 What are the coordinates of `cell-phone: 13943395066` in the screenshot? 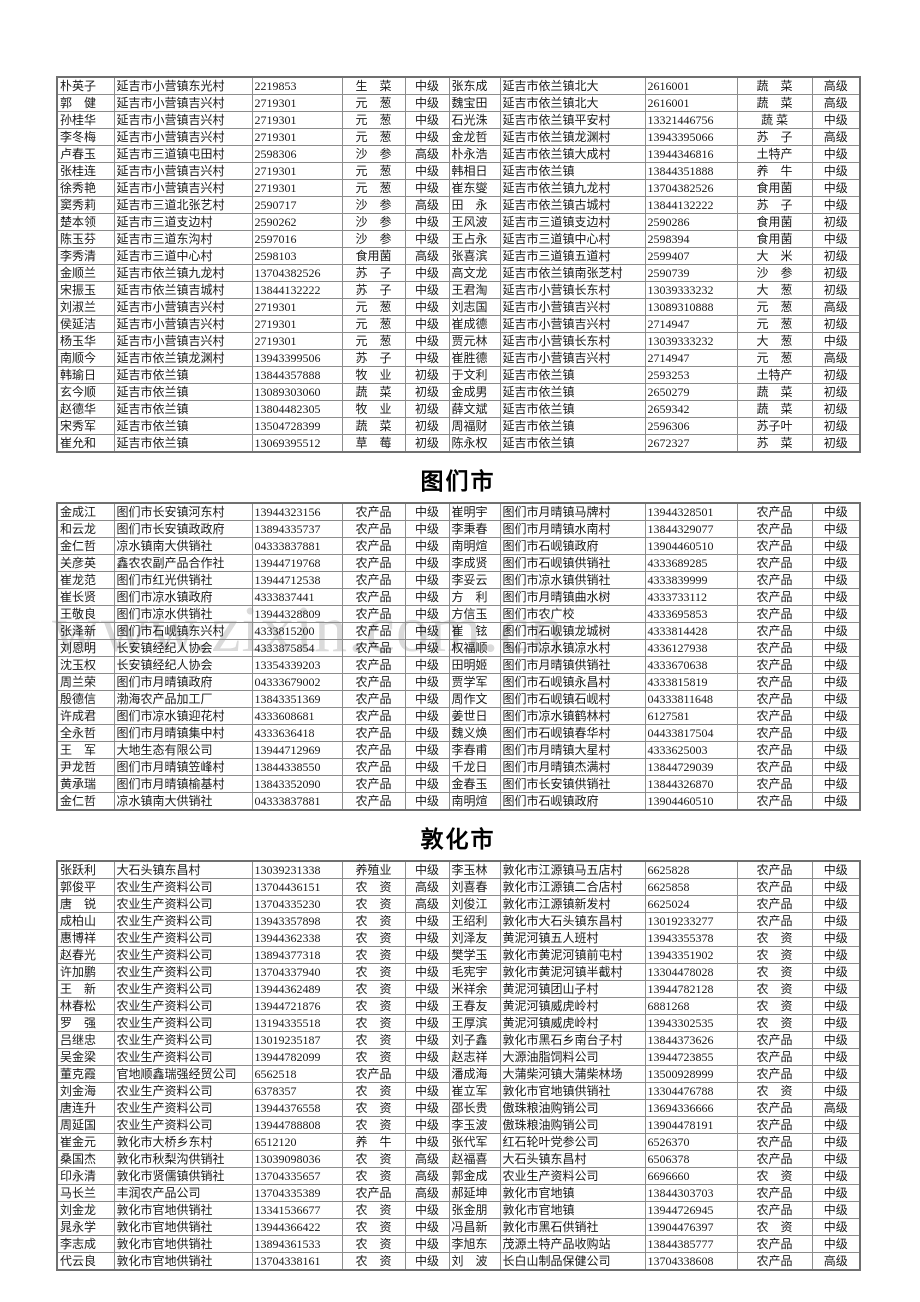 It's located at (691, 137).